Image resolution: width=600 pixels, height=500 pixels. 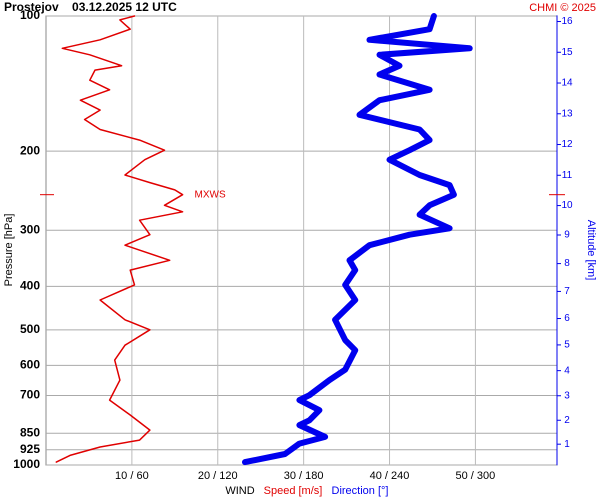 What do you see at coordinates (30, 449) in the screenshot?
I see `y-tick-label: 925` at bounding box center [30, 449].